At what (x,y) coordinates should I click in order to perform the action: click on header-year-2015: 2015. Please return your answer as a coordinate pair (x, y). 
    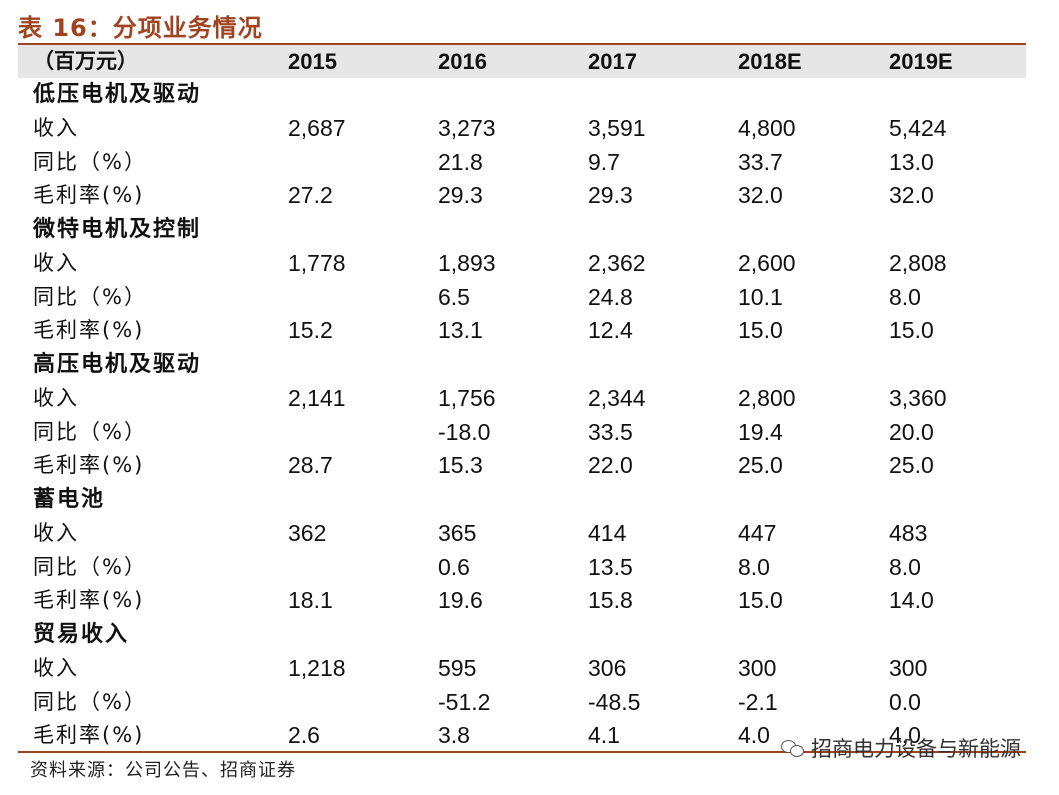
    Looking at the image, I should click on (312, 61).